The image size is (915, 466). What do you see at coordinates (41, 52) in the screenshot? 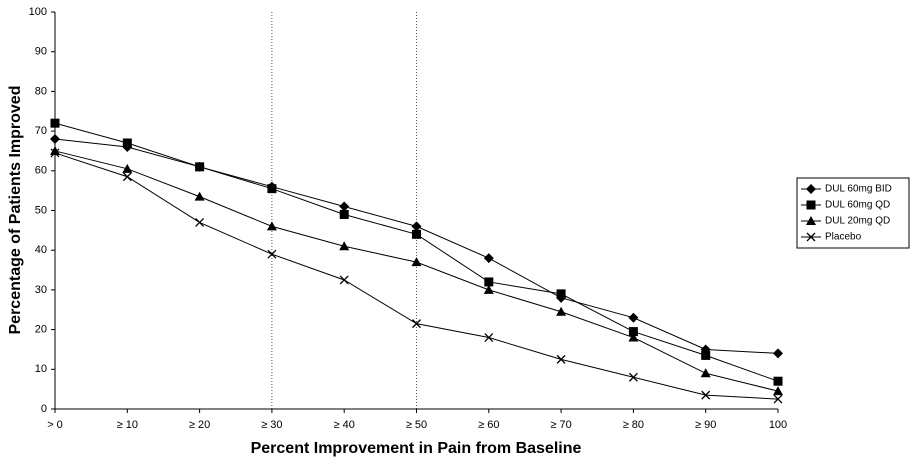
I see `y-tick-label: 90` at bounding box center [41, 52].